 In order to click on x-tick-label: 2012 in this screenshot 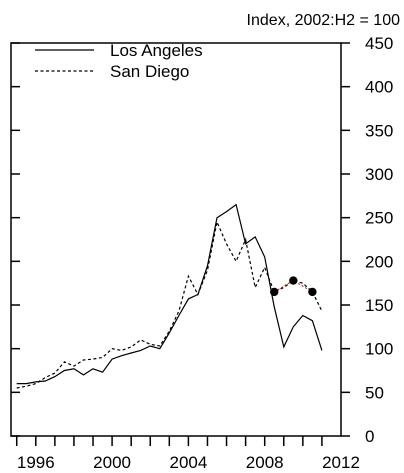, I will do `click(341, 462)`.